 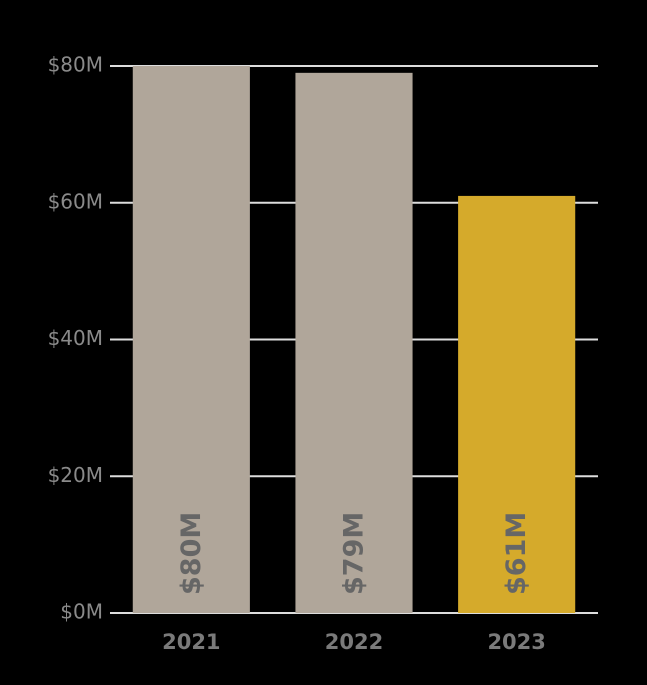 What do you see at coordinates (516, 642) in the screenshot?
I see `x-tick-label: 2023` at bounding box center [516, 642].